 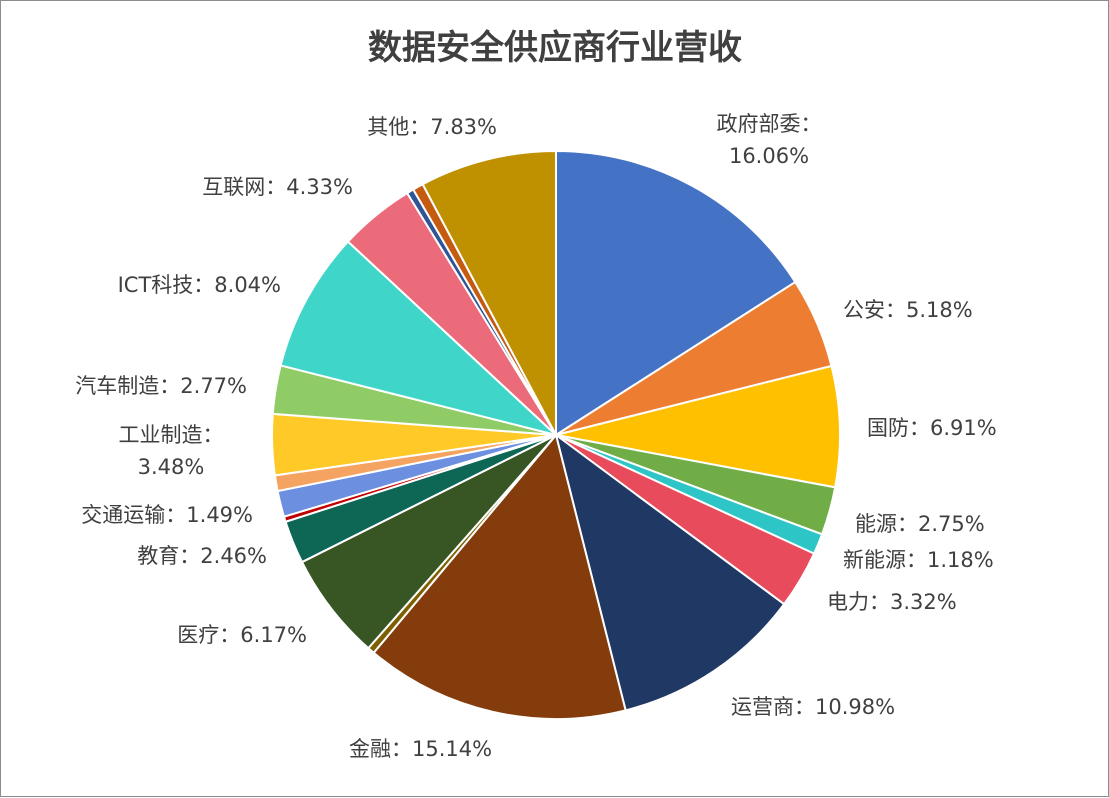 I want to click on label-name-jinrong: 金融：, so click(x=380, y=749).